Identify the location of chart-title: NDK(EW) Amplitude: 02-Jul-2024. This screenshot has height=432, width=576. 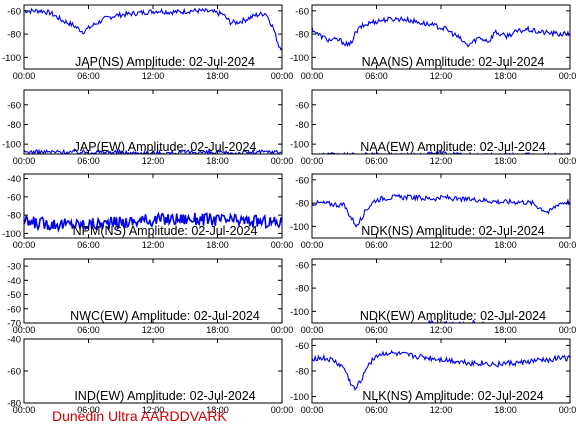
(453, 316).